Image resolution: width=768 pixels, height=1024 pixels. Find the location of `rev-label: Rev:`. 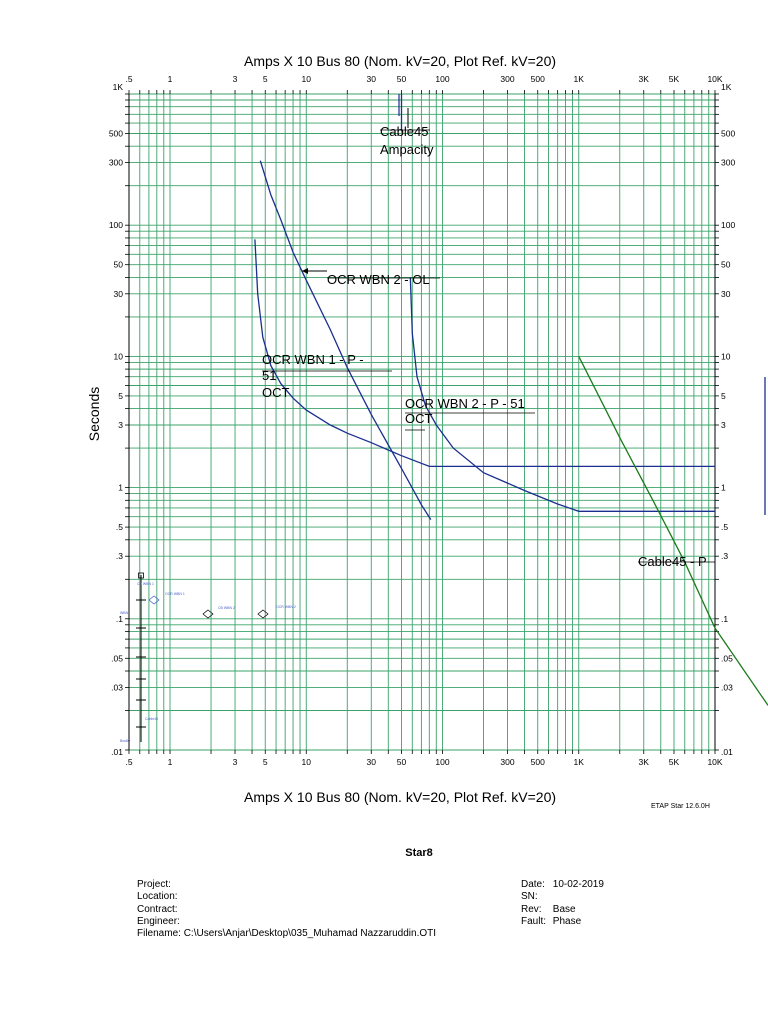

rev-label: Rev: is located at coordinates (531, 909).